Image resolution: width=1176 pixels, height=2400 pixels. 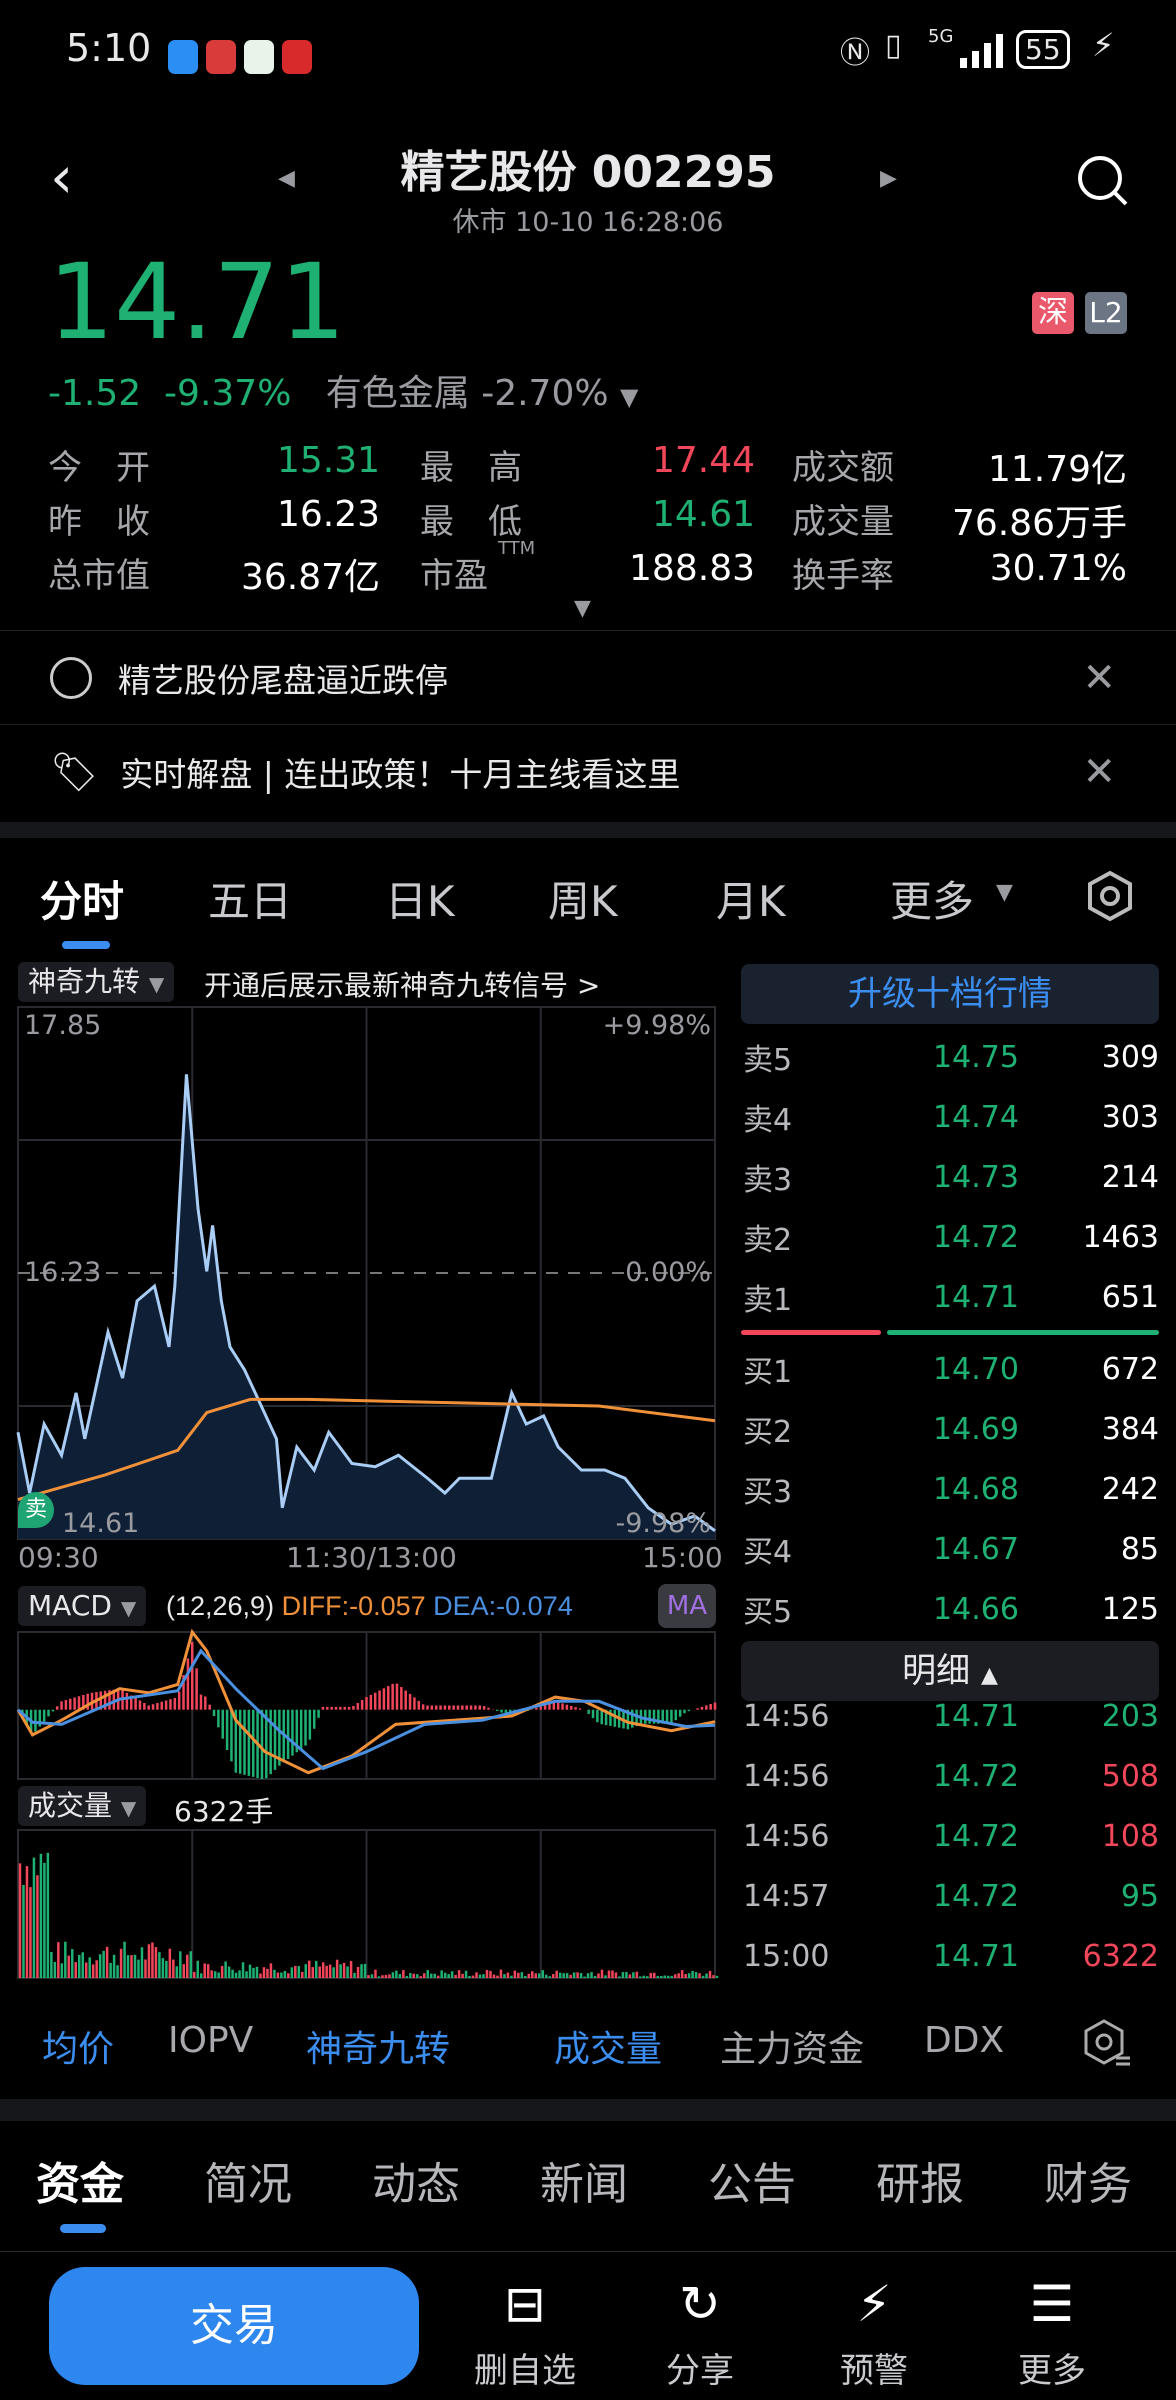 I want to click on tab-2: 日K, so click(x=420, y=901).